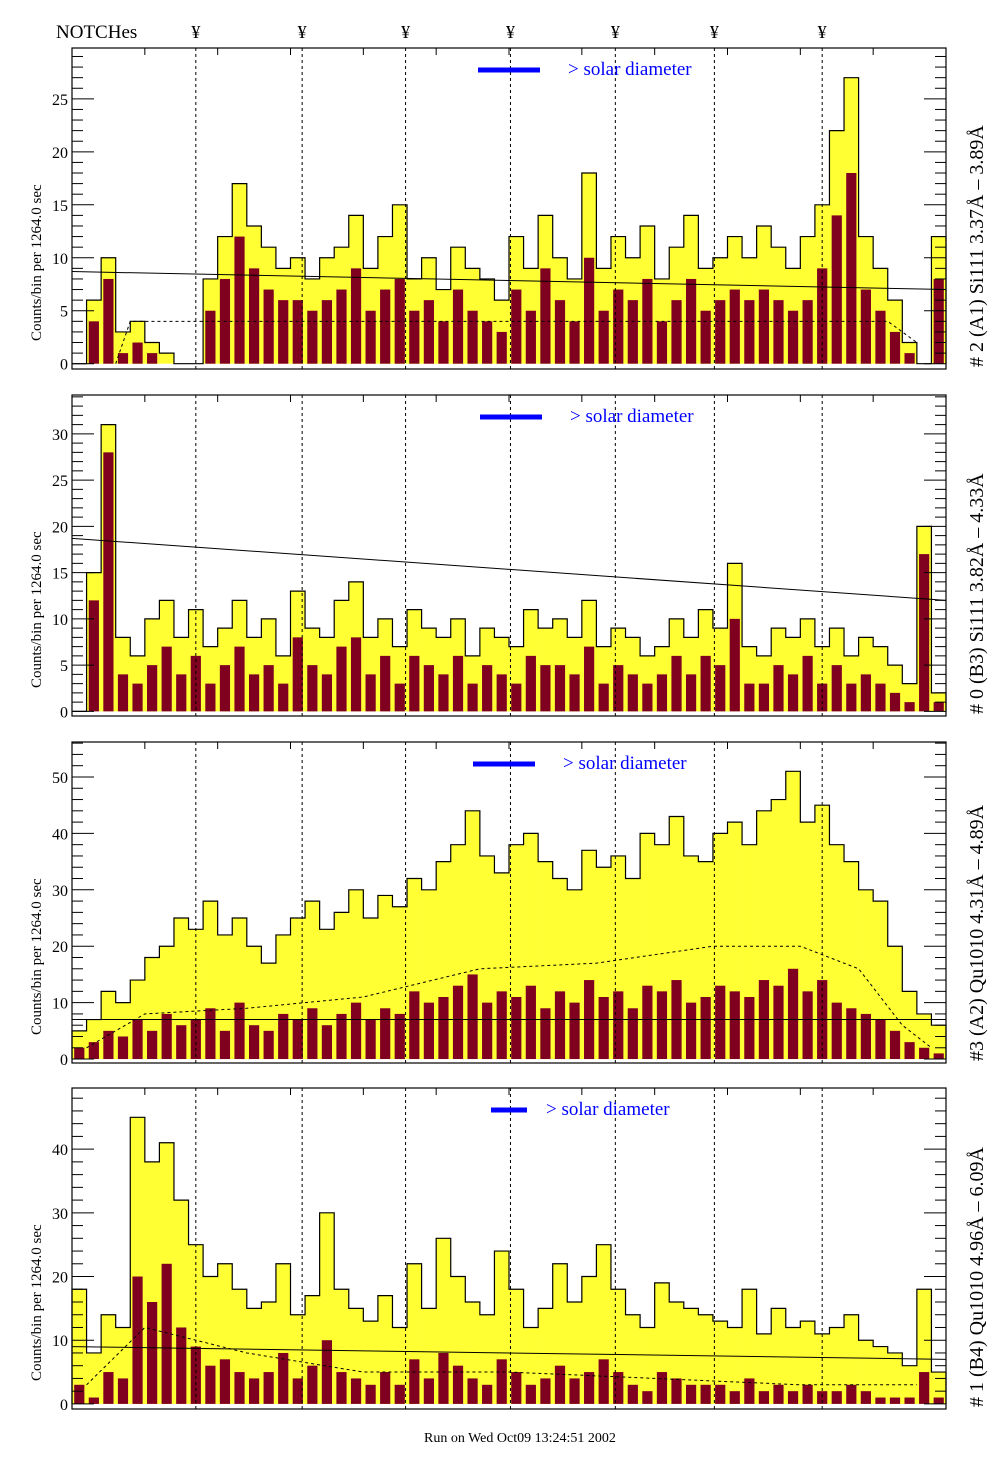 The height and width of the screenshot is (1476, 1004). What do you see at coordinates (977, 593) in the screenshot?
I see `panel-title: # 0 (B3) Si111 3.82Å – 4.33Å` at bounding box center [977, 593].